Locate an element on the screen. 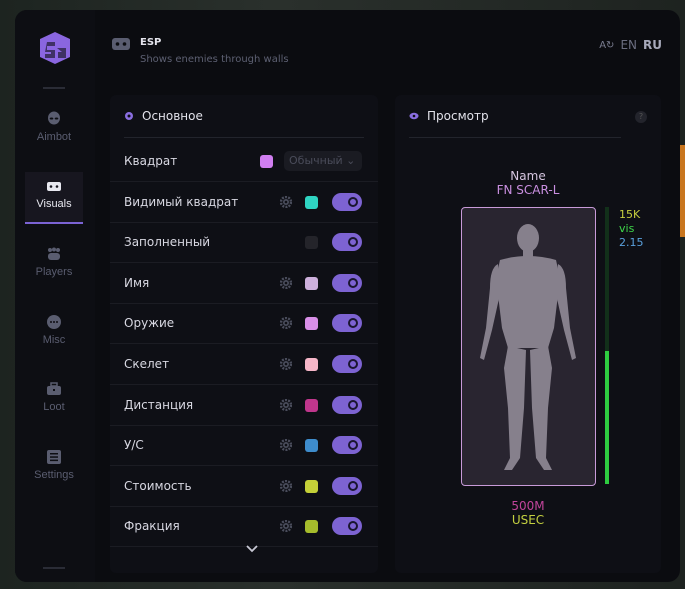 Image resolution: width=685 pixels, height=589 pixels. setting-row: Оружие is located at coordinates (244, 324).